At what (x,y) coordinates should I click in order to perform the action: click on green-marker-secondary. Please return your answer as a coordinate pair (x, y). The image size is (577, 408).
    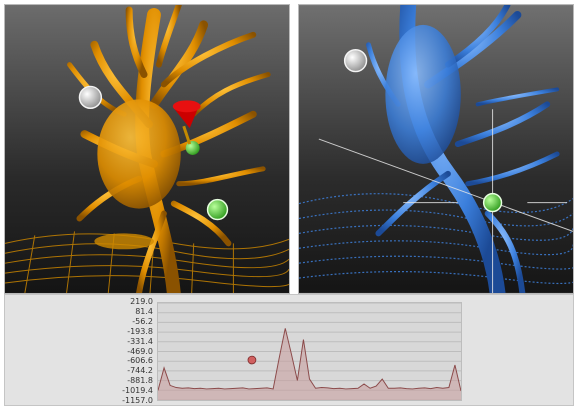
    Looking at the image, I should click on (192, 148).